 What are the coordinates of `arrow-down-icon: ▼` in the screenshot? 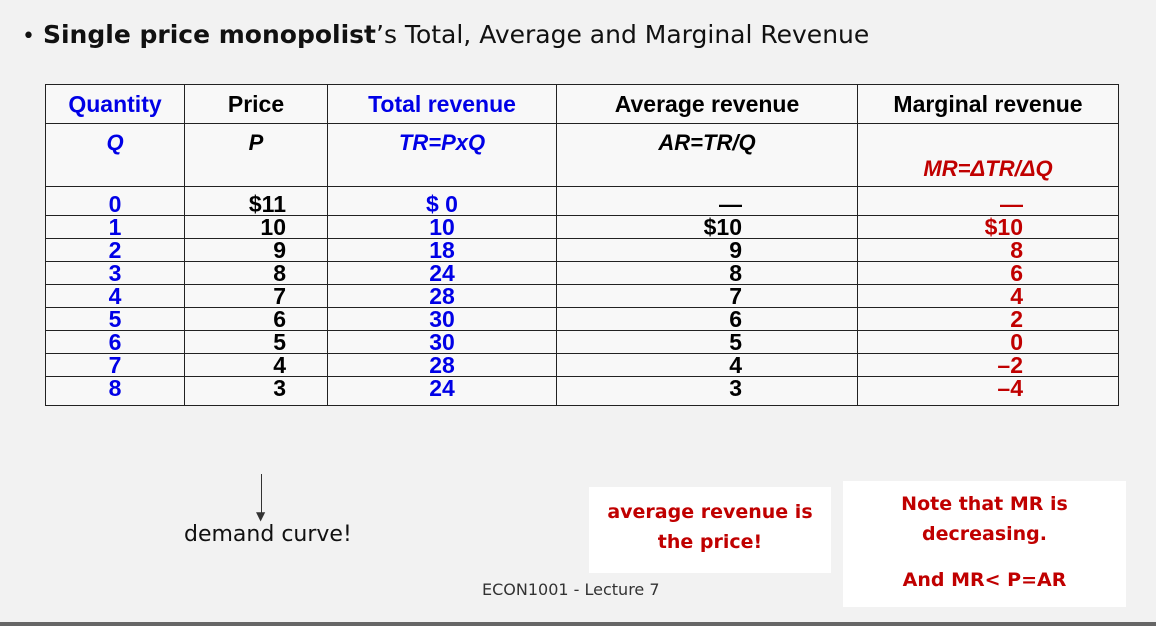 It's located at (261, 516).